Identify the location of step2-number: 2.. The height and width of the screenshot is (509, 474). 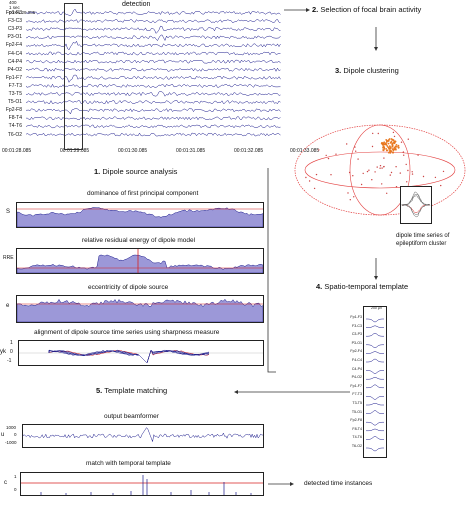
(315, 9).